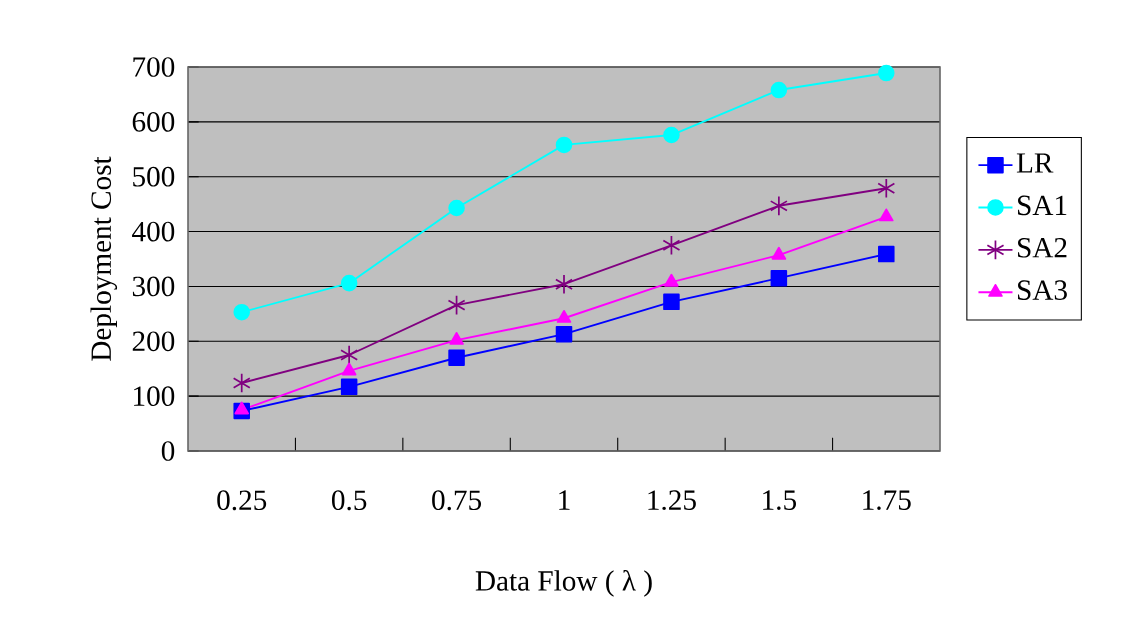 The image size is (1126, 635). I want to click on x-tick-label: 1.75, so click(887, 500).